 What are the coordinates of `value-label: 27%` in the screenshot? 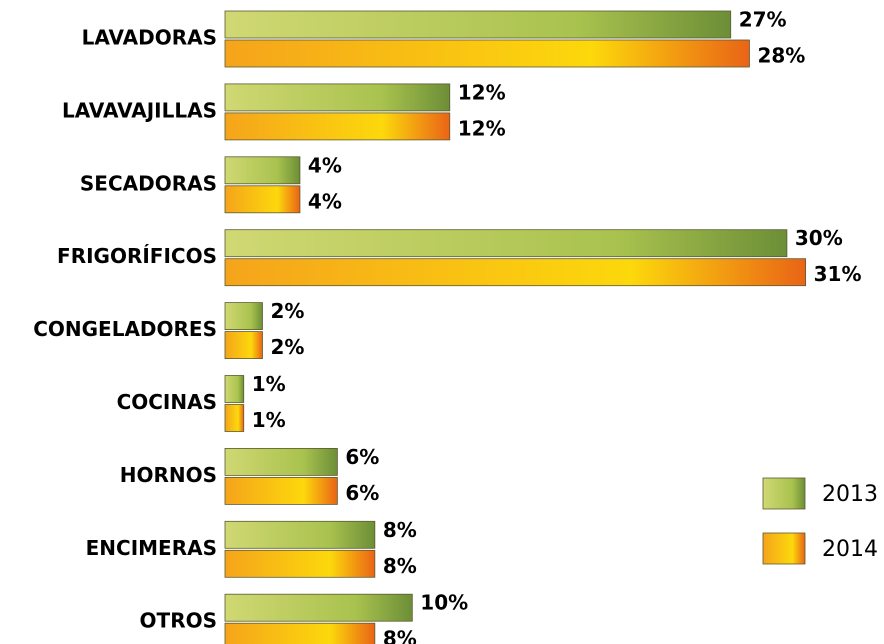 It's located at (763, 20).